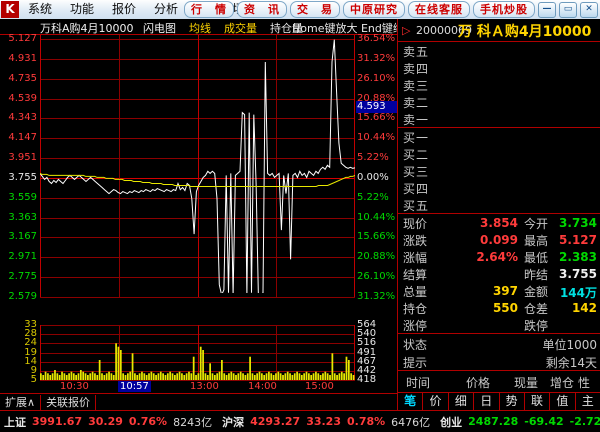  I want to click on quote-tab-日: 日, so click(487, 402).